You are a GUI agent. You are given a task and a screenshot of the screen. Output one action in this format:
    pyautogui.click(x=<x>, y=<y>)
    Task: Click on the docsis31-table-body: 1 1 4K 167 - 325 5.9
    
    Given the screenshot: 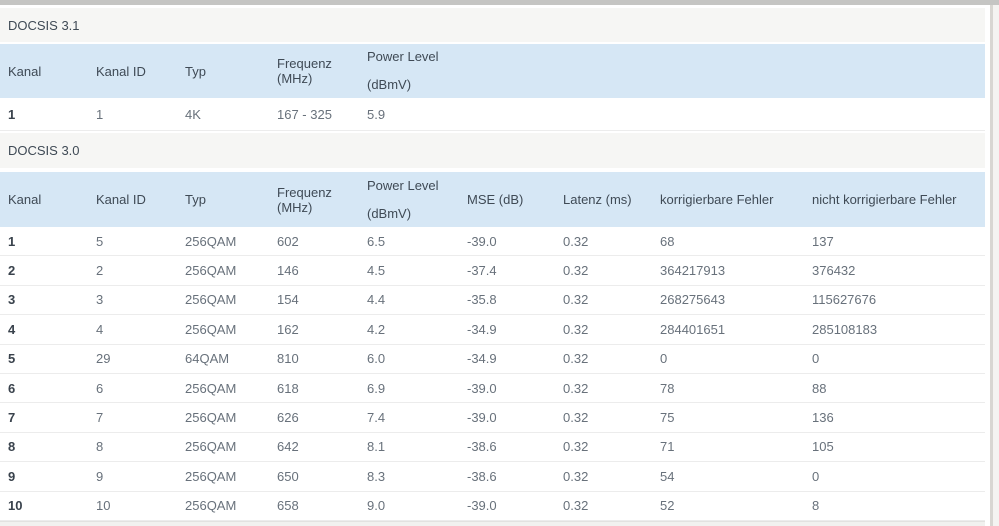 What is the action you would take?
    pyautogui.click(x=492, y=114)
    